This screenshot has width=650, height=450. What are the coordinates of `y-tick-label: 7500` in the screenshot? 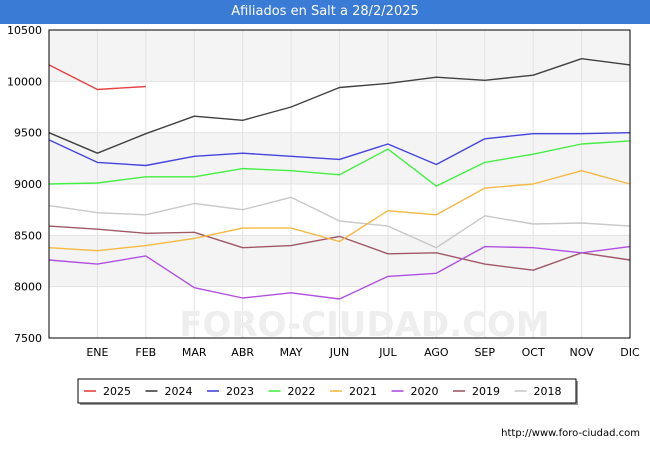 It's located at (28, 338).